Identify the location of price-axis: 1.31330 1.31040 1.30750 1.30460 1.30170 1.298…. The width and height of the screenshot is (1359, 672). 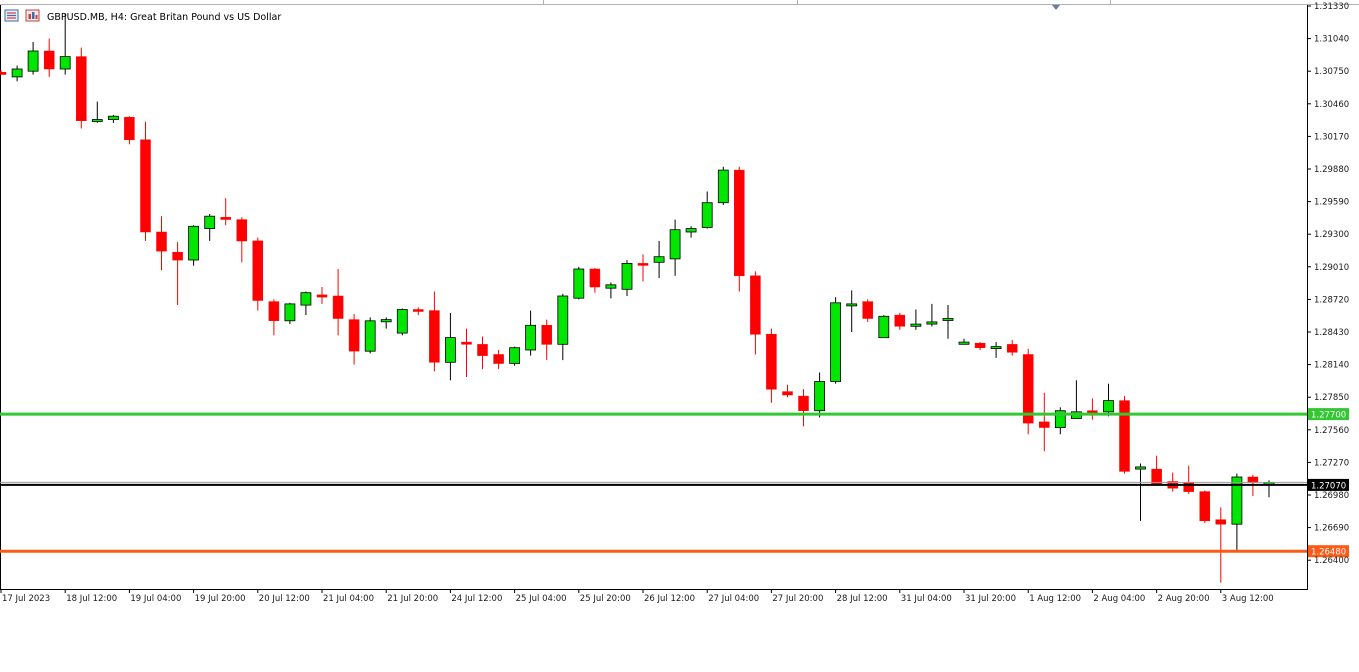
(1328, 284).